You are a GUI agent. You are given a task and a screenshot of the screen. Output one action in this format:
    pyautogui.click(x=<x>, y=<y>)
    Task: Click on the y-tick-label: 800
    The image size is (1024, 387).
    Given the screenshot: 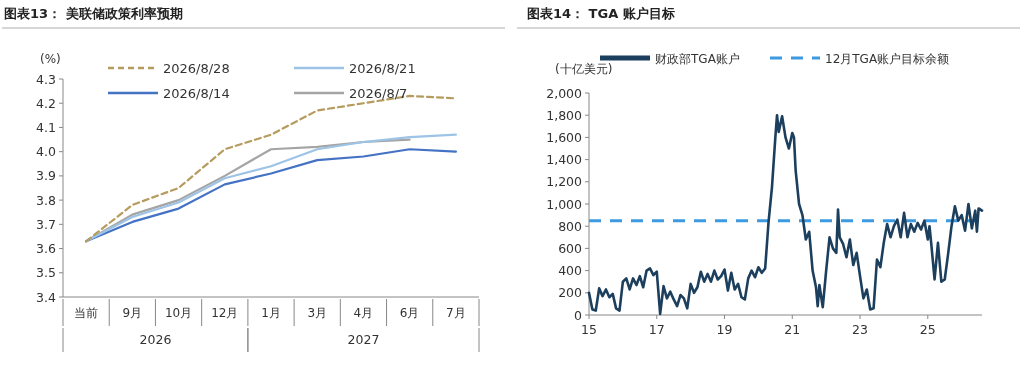 What is the action you would take?
    pyautogui.click(x=570, y=226)
    